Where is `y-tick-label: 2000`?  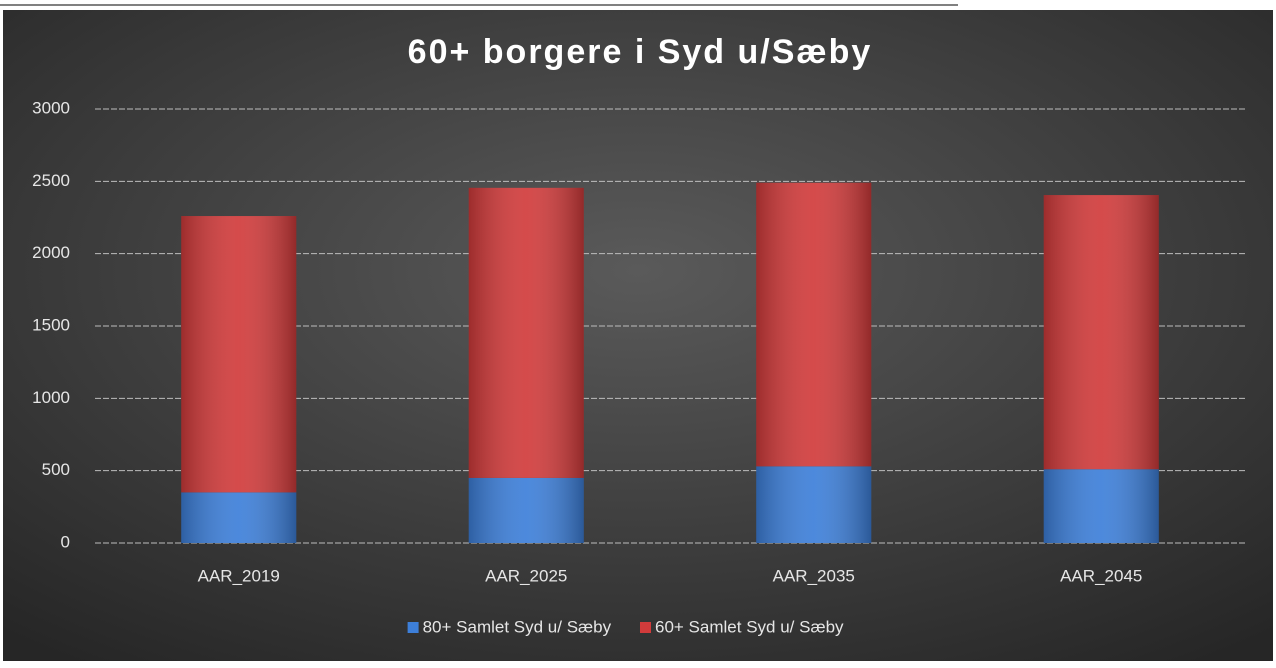
y-tick-label: 2000 is located at coordinates (51, 252).